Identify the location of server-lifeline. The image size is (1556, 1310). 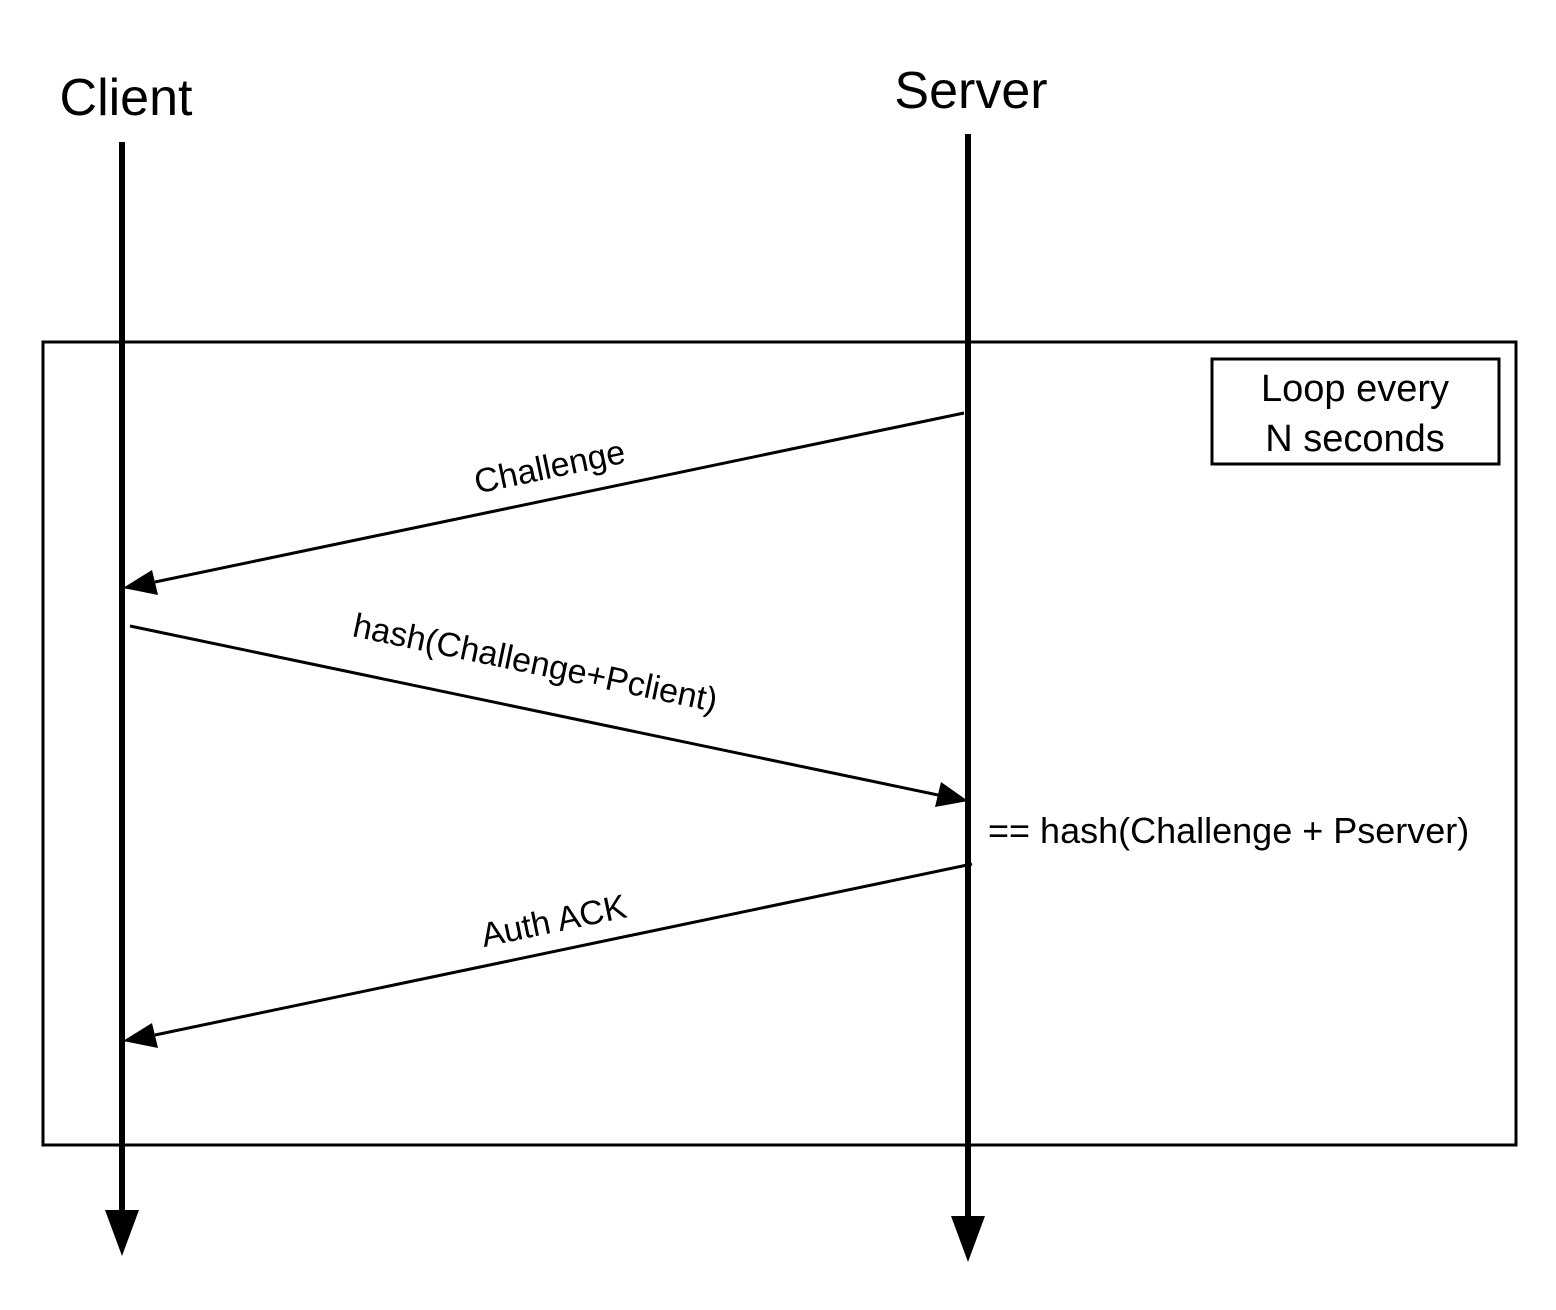
(968, 698).